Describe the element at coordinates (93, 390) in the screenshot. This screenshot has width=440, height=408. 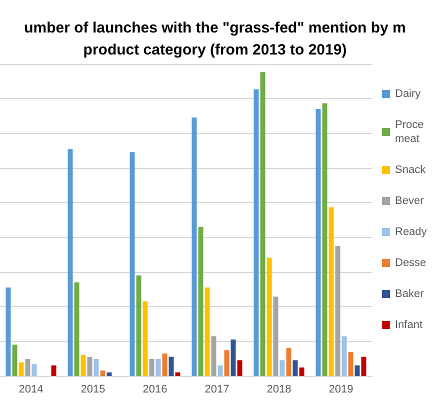
I see `x-tick-label: 2015` at that location.